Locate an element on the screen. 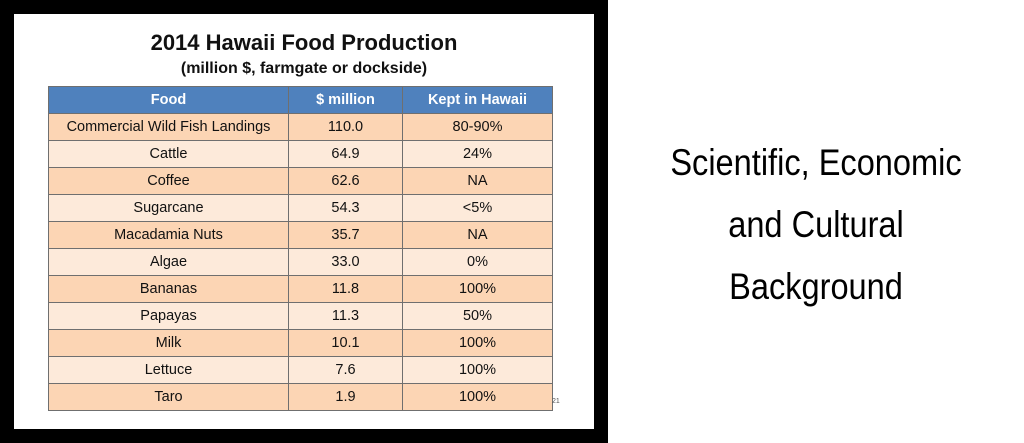  table-row: Milk 10.1 100% is located at coordinates (300, 343).